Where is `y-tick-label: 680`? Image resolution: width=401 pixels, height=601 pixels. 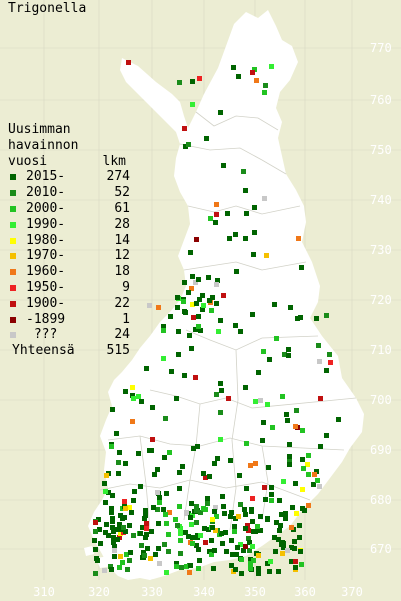
y-tick-label: 680 is located at coordinates (381, 500).